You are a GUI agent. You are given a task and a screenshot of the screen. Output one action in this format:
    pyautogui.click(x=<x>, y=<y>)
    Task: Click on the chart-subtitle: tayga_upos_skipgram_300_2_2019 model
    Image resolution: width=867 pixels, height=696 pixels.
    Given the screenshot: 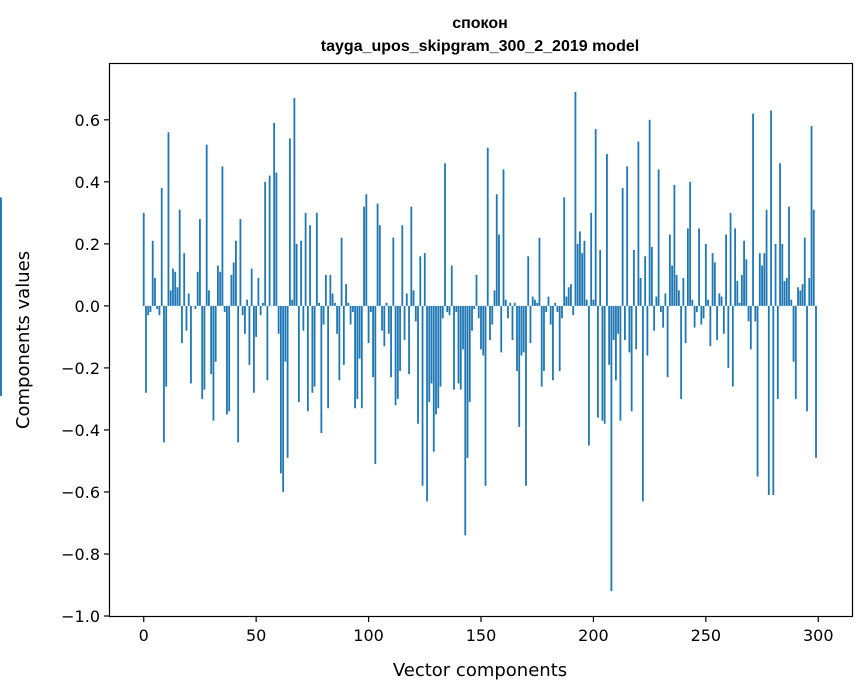 What is the action you would take?
    pyautogui.click(x=480, y=46)
    